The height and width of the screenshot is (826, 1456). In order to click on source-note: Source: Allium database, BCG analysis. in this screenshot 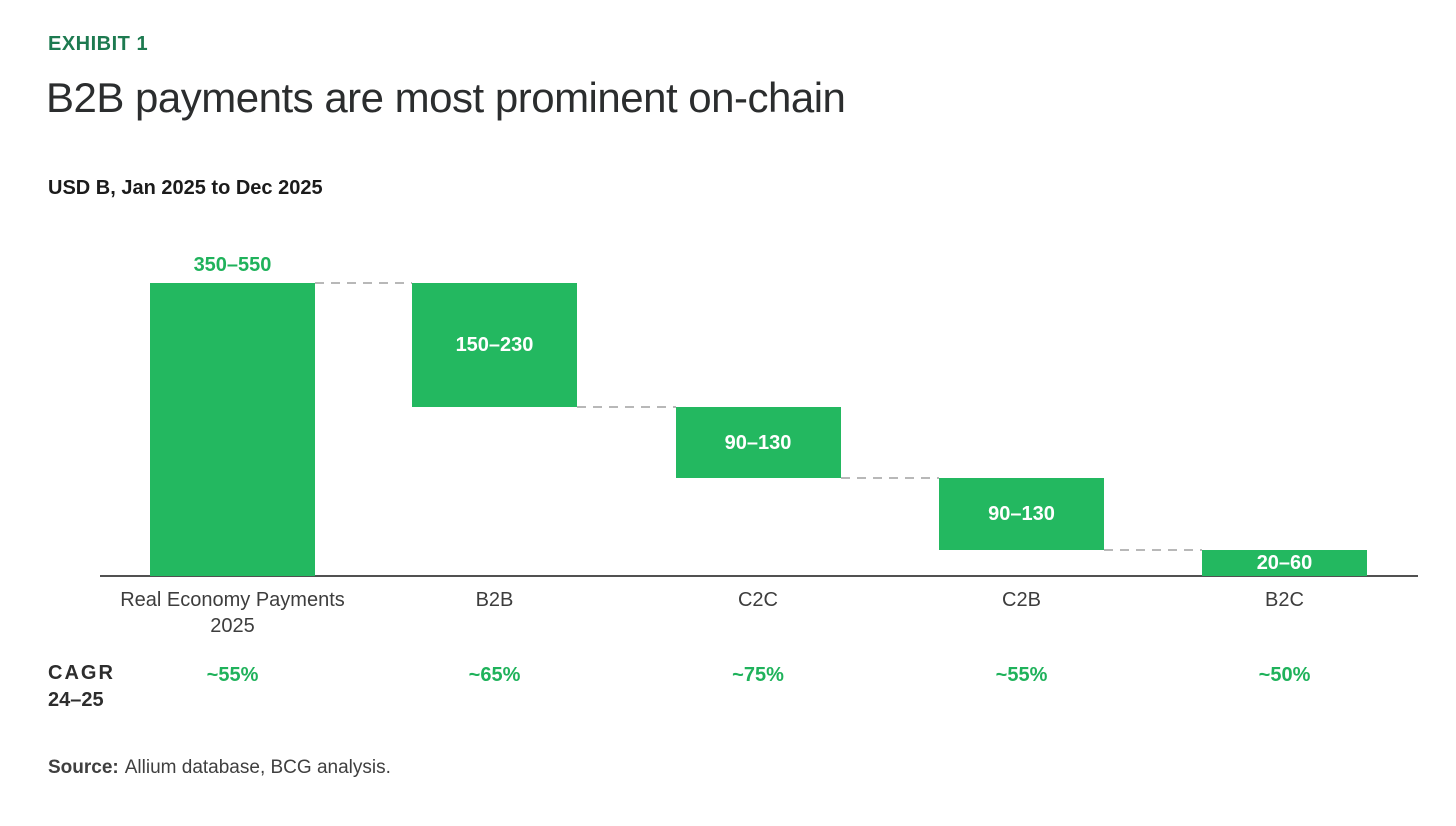, I will do `click(219, 768)`.